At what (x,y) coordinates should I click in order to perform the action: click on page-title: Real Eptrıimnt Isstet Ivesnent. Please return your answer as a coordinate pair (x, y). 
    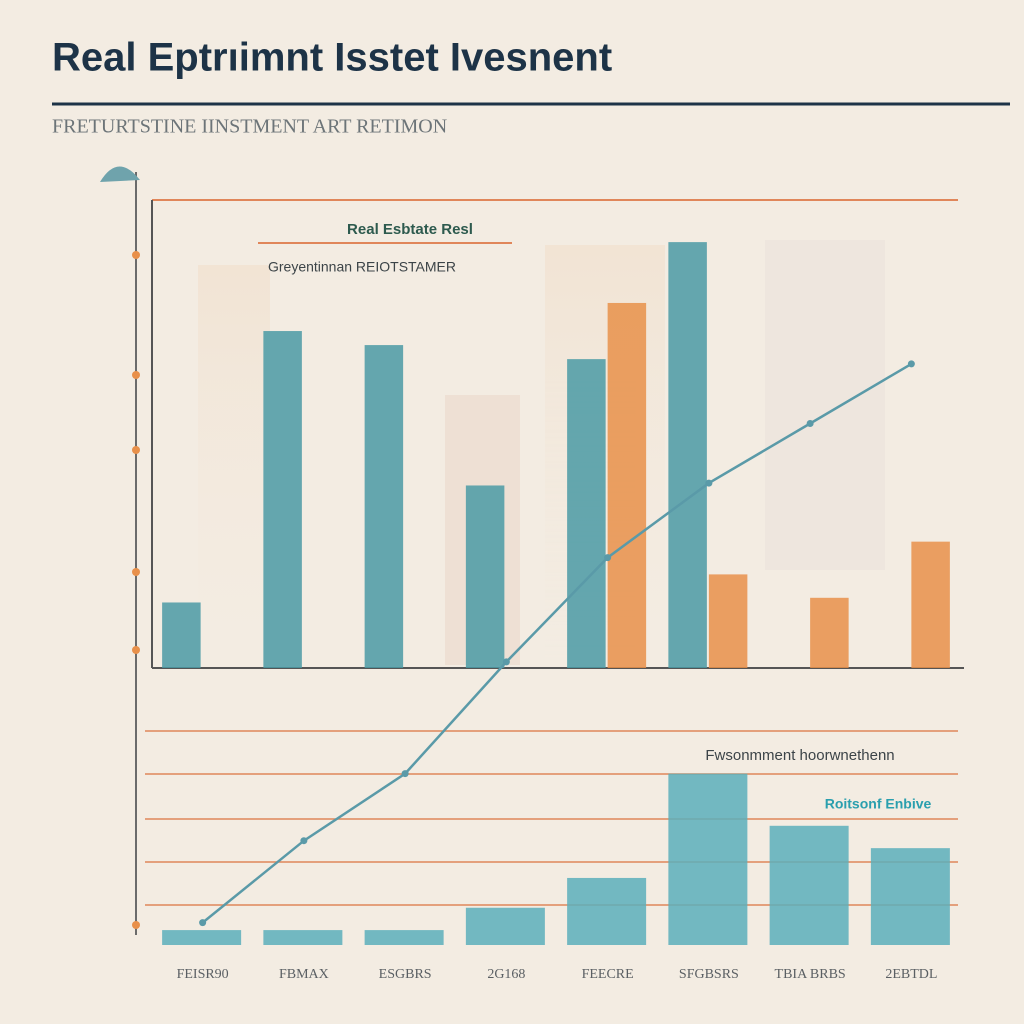
    Looking at the image, I should click on (332, 58).